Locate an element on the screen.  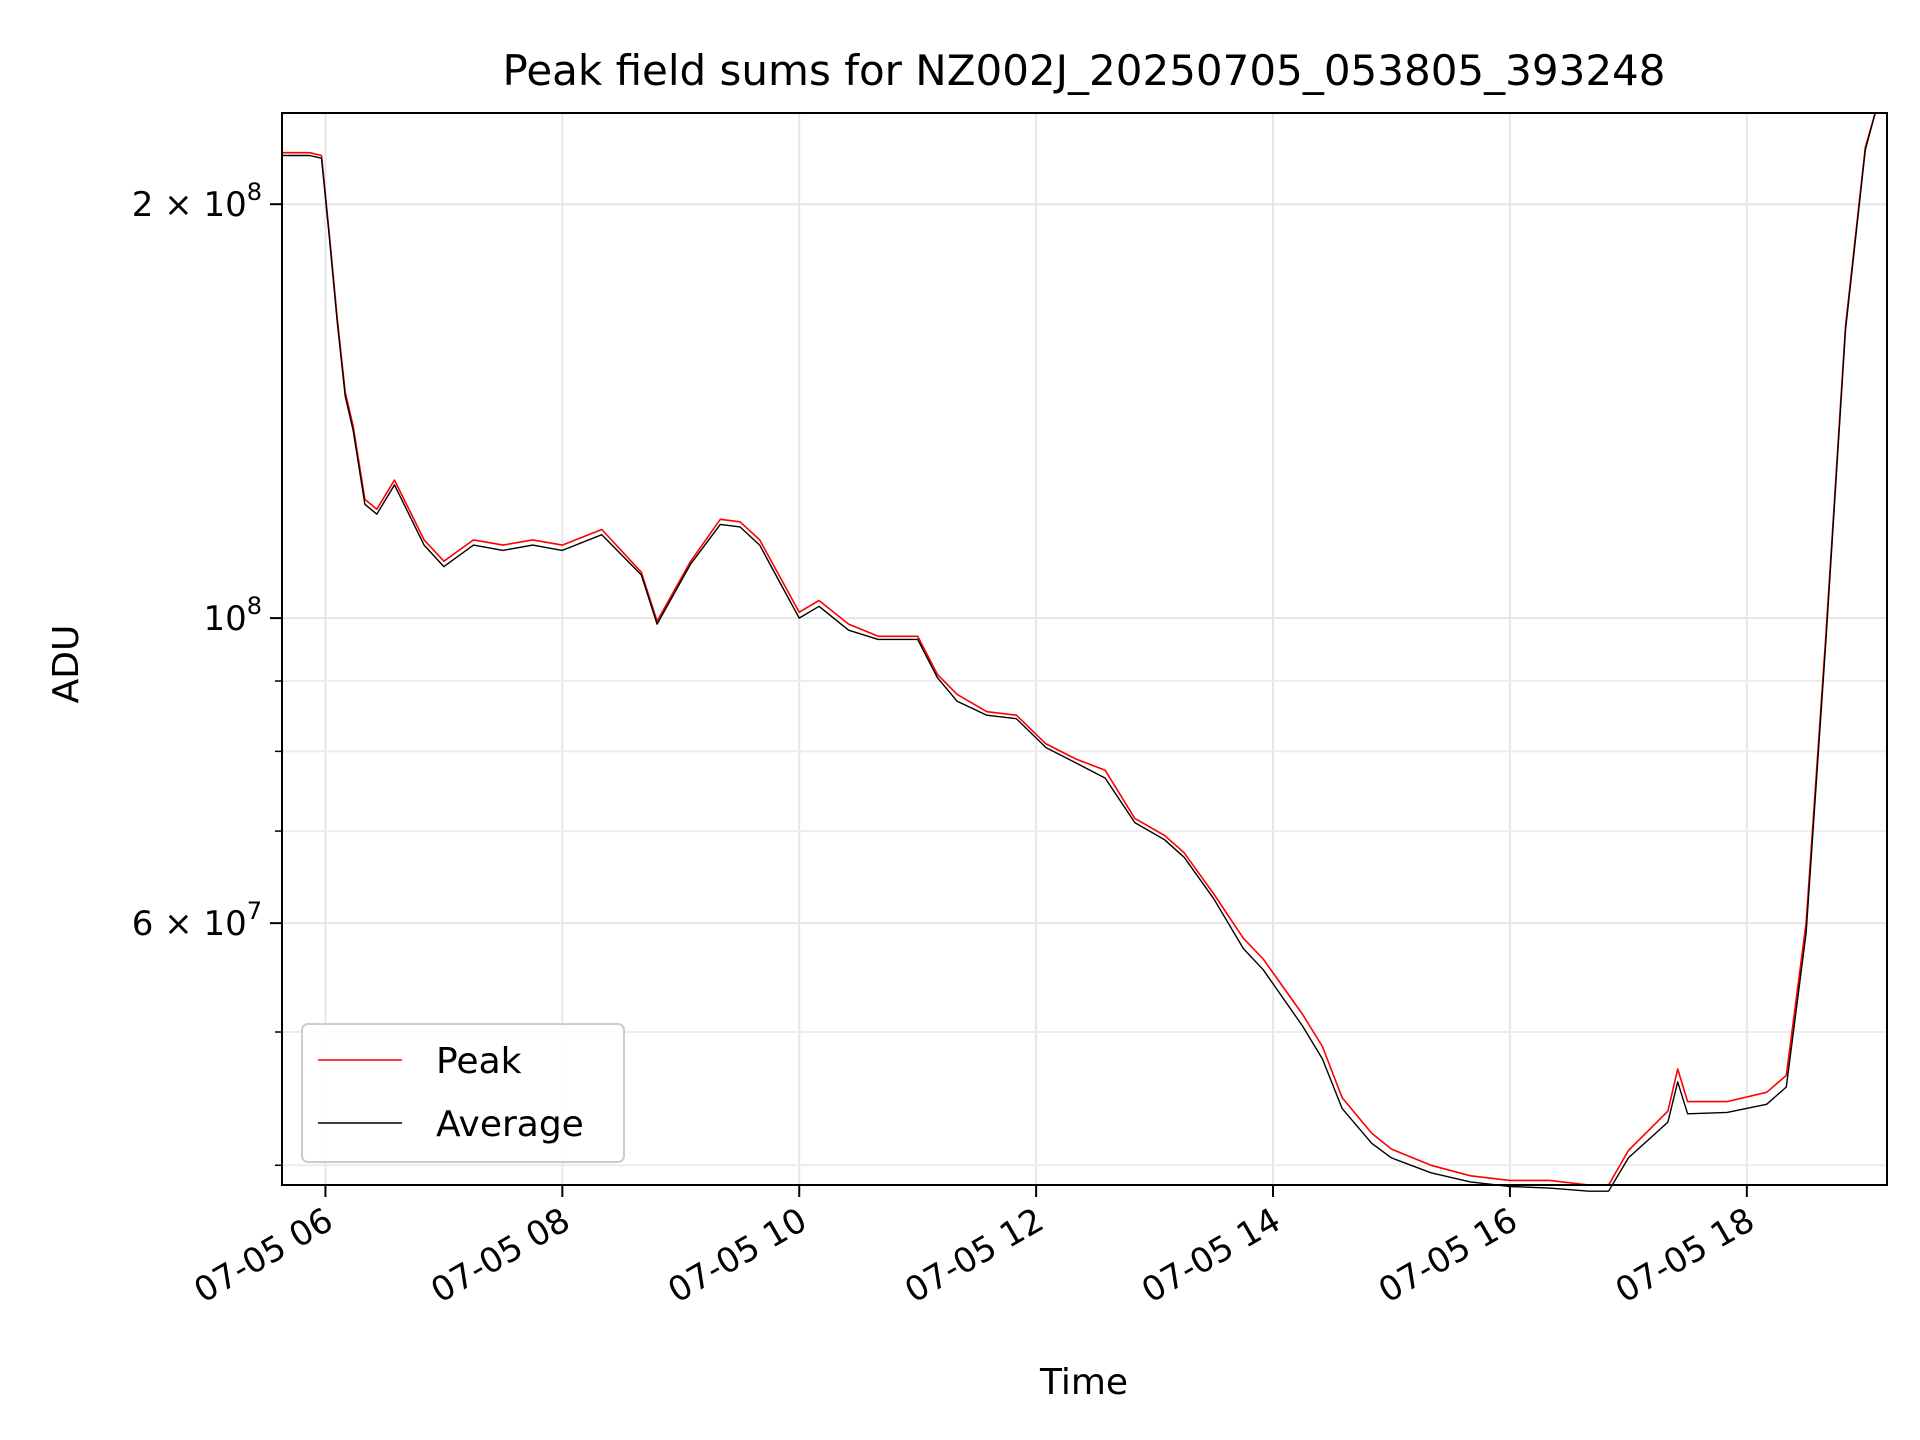
y-tick-label: 6 × 107 is located at coordinates (197, 920).